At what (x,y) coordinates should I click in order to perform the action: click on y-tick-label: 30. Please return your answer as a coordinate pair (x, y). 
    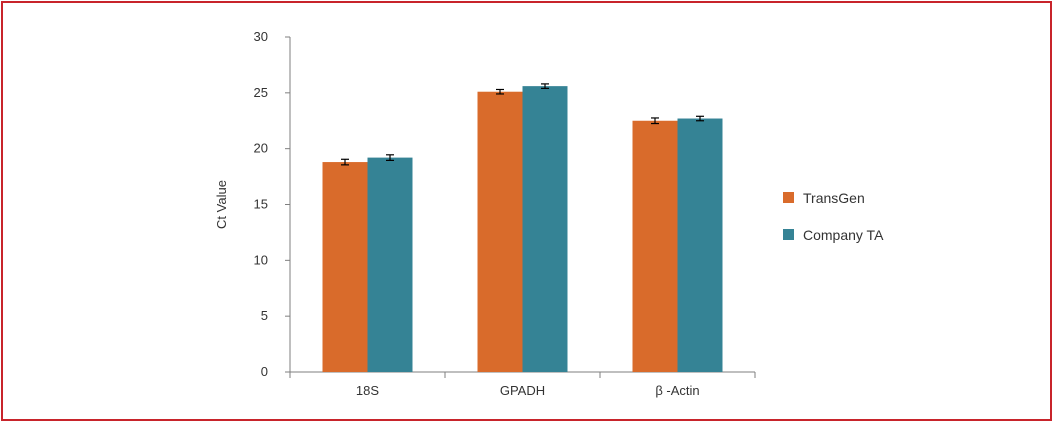
    Looking at the image, I should click on (261, 36).